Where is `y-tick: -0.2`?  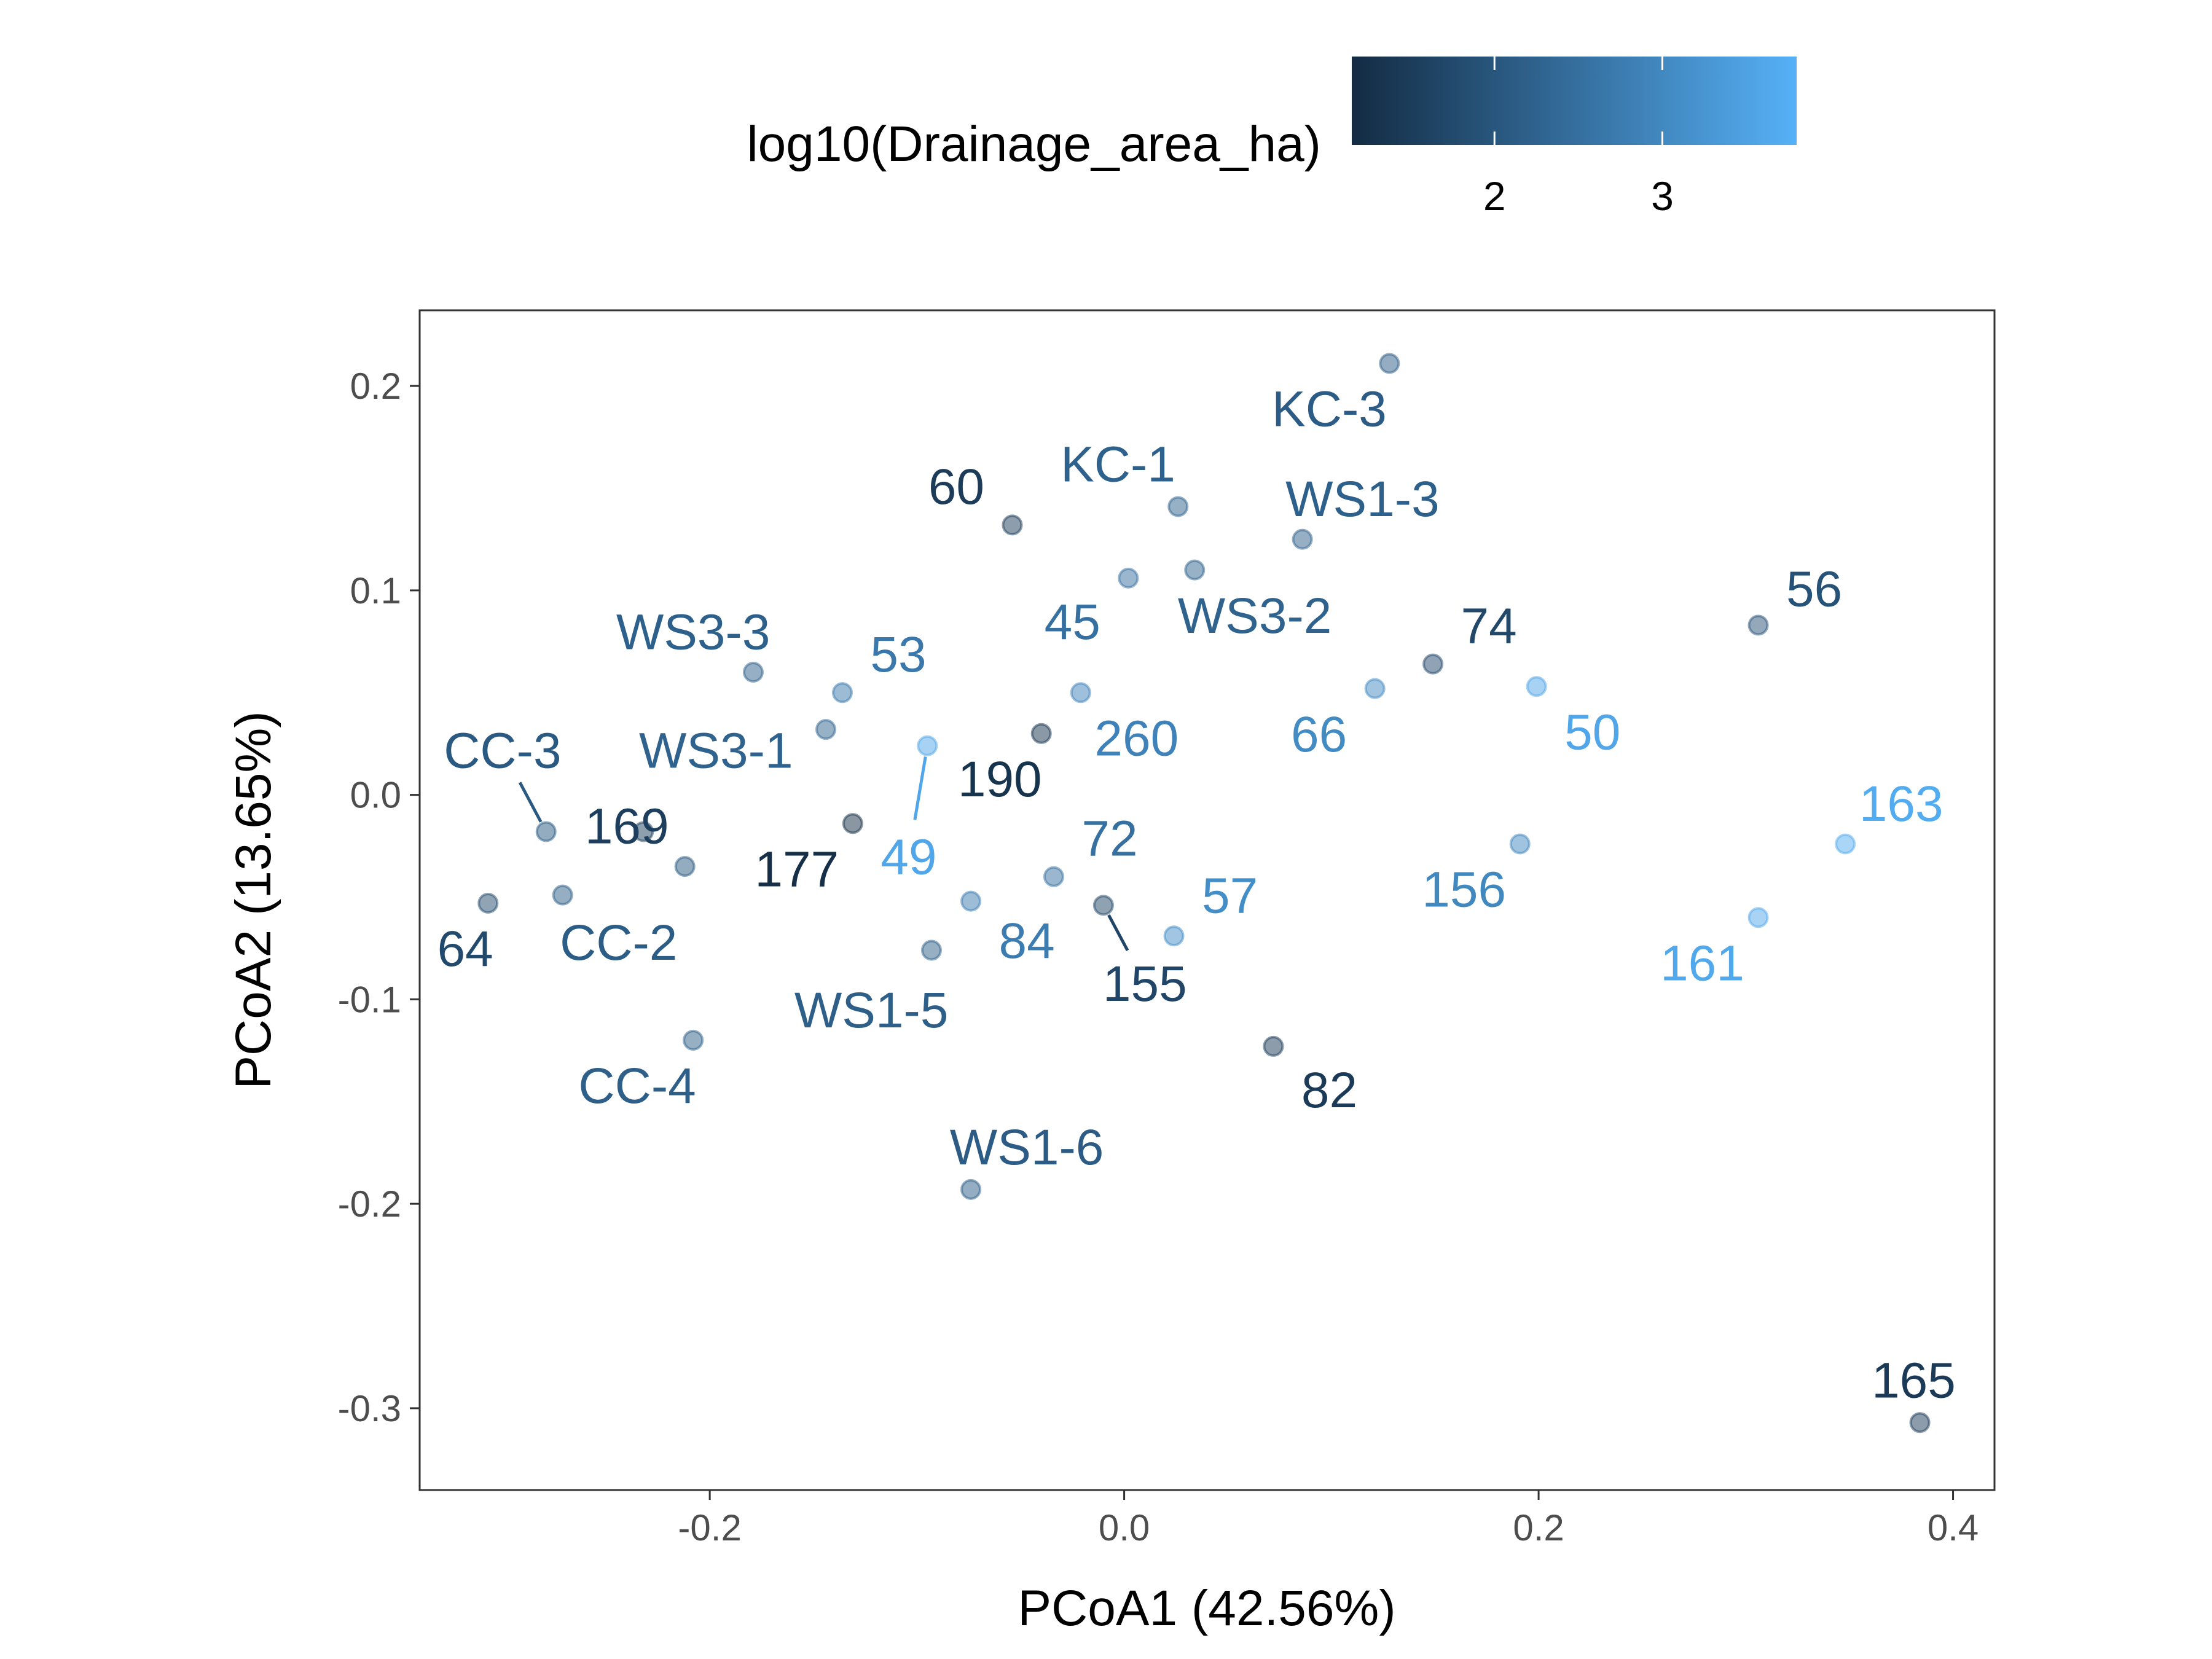
y-tick: -0.2 is located at coordinates (379, 1204).